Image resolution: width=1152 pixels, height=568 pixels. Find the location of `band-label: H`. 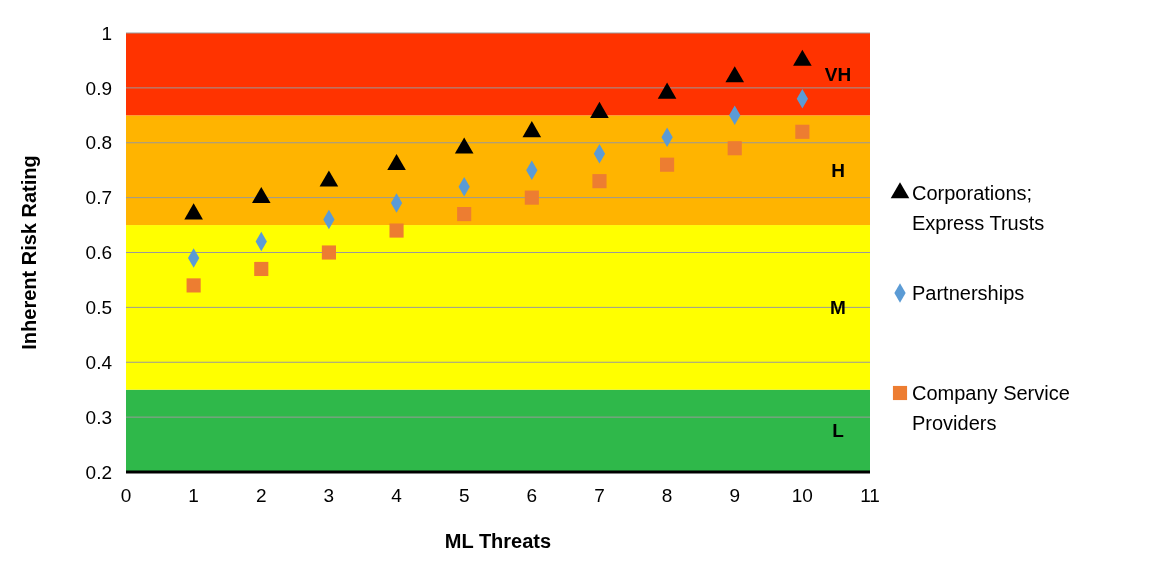

band-label: H is located at coordinates (838, 170).